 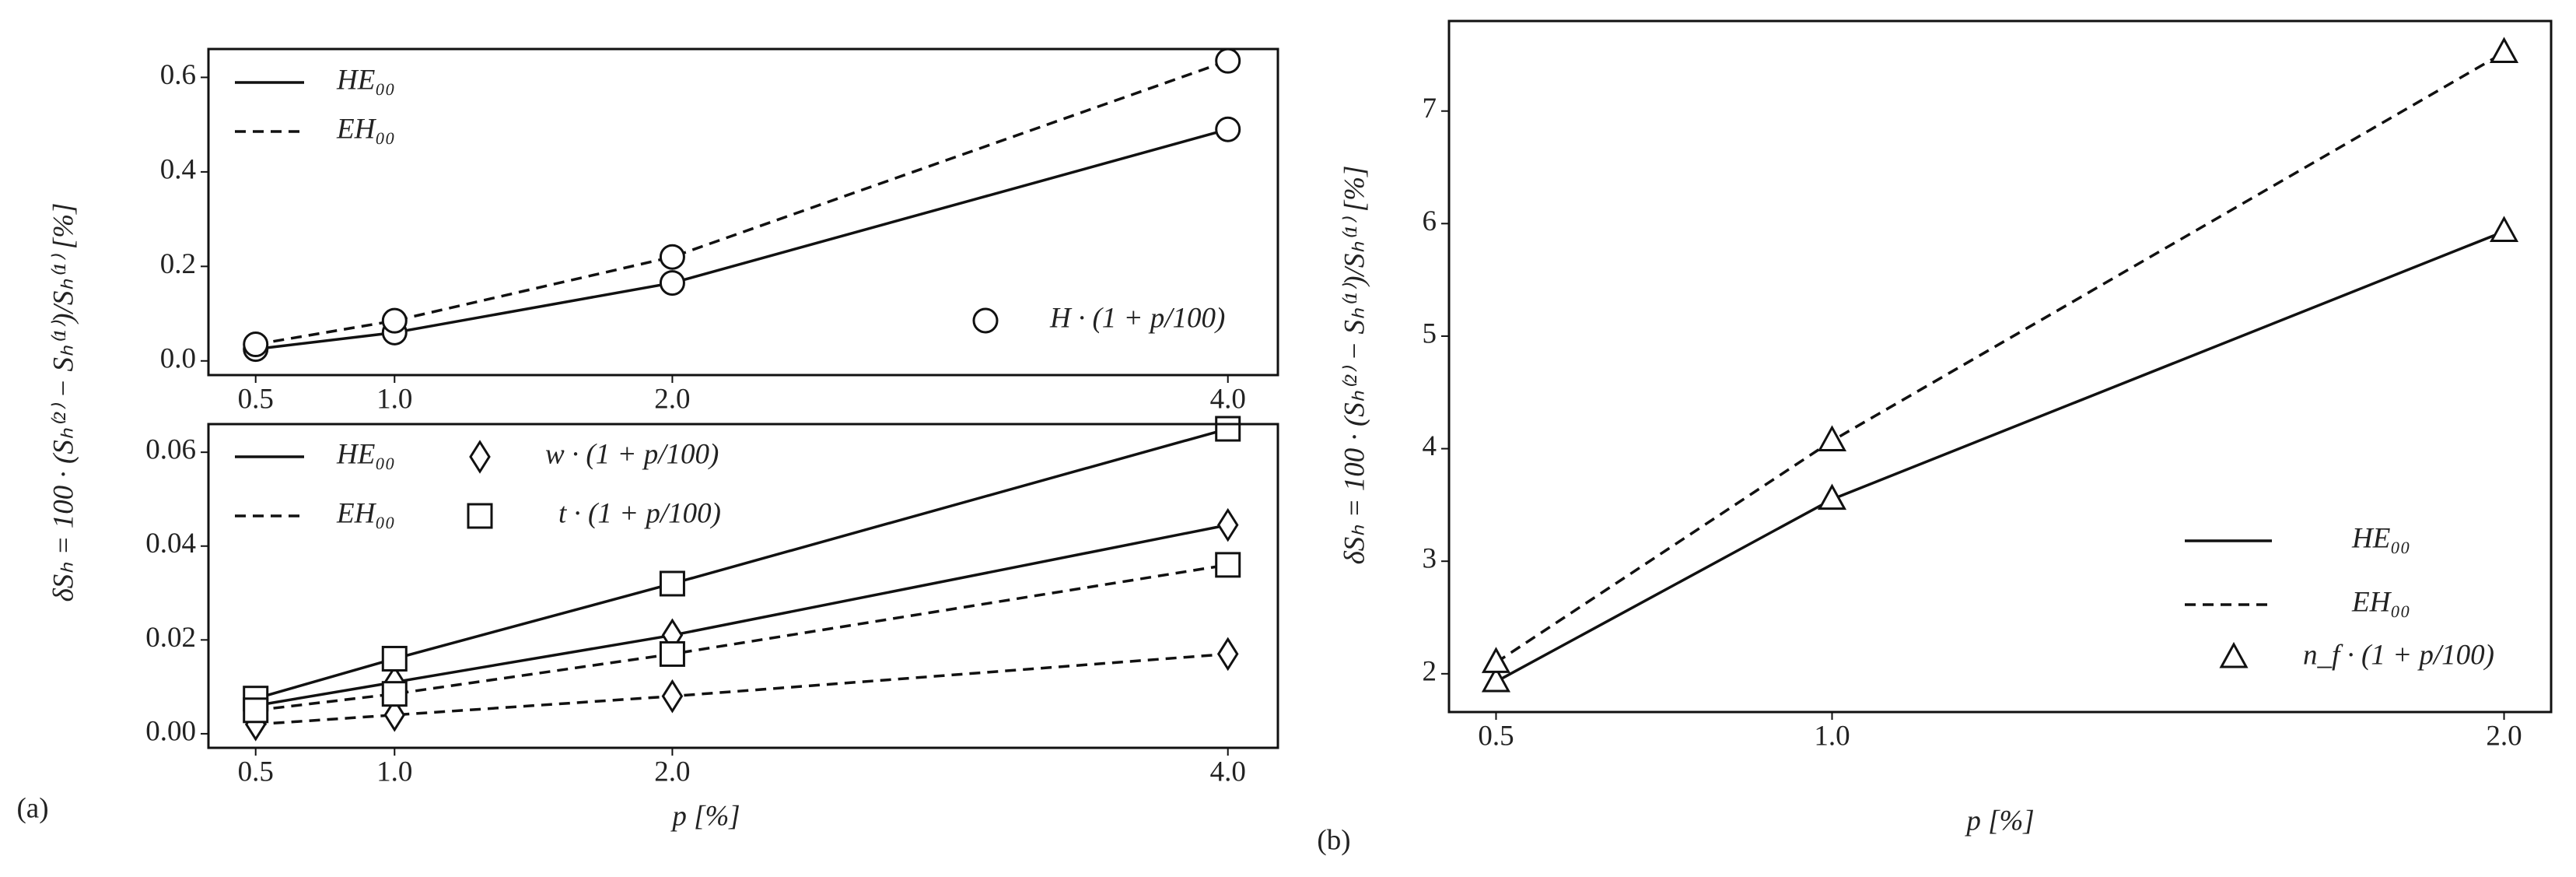 What do you see at coordinates (1430, 109) in the screenshot?
I see `y-tick-label: 7` at bounding box center [1430, 109].